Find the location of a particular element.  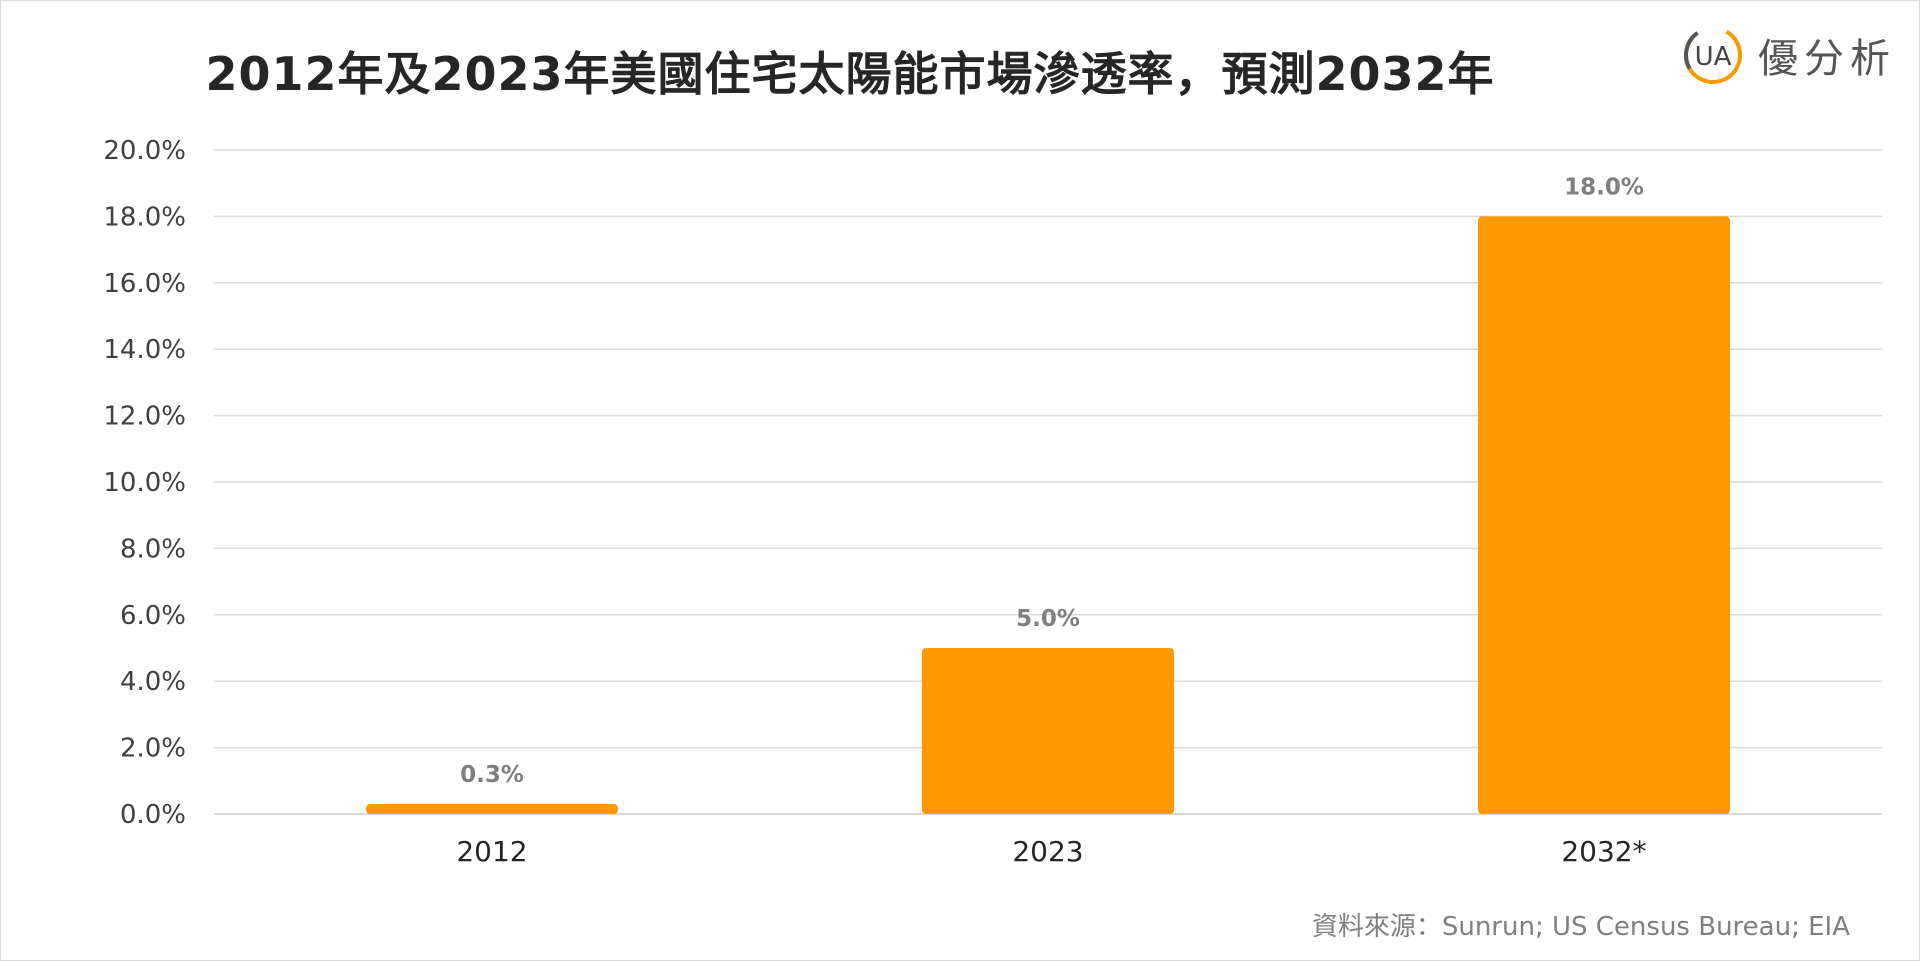

x-tick-label: 2023 is located at coordinates (1047, 851).